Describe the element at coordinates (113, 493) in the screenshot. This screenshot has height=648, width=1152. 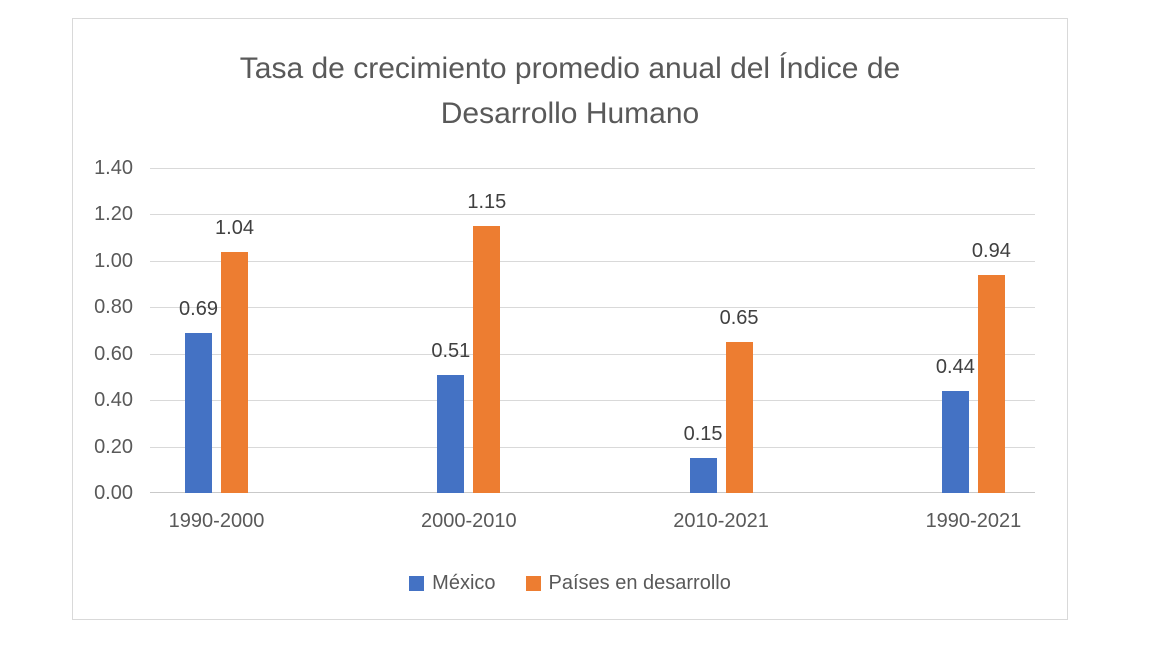
I see `y-axis-tick-label: 0.00` at that location.